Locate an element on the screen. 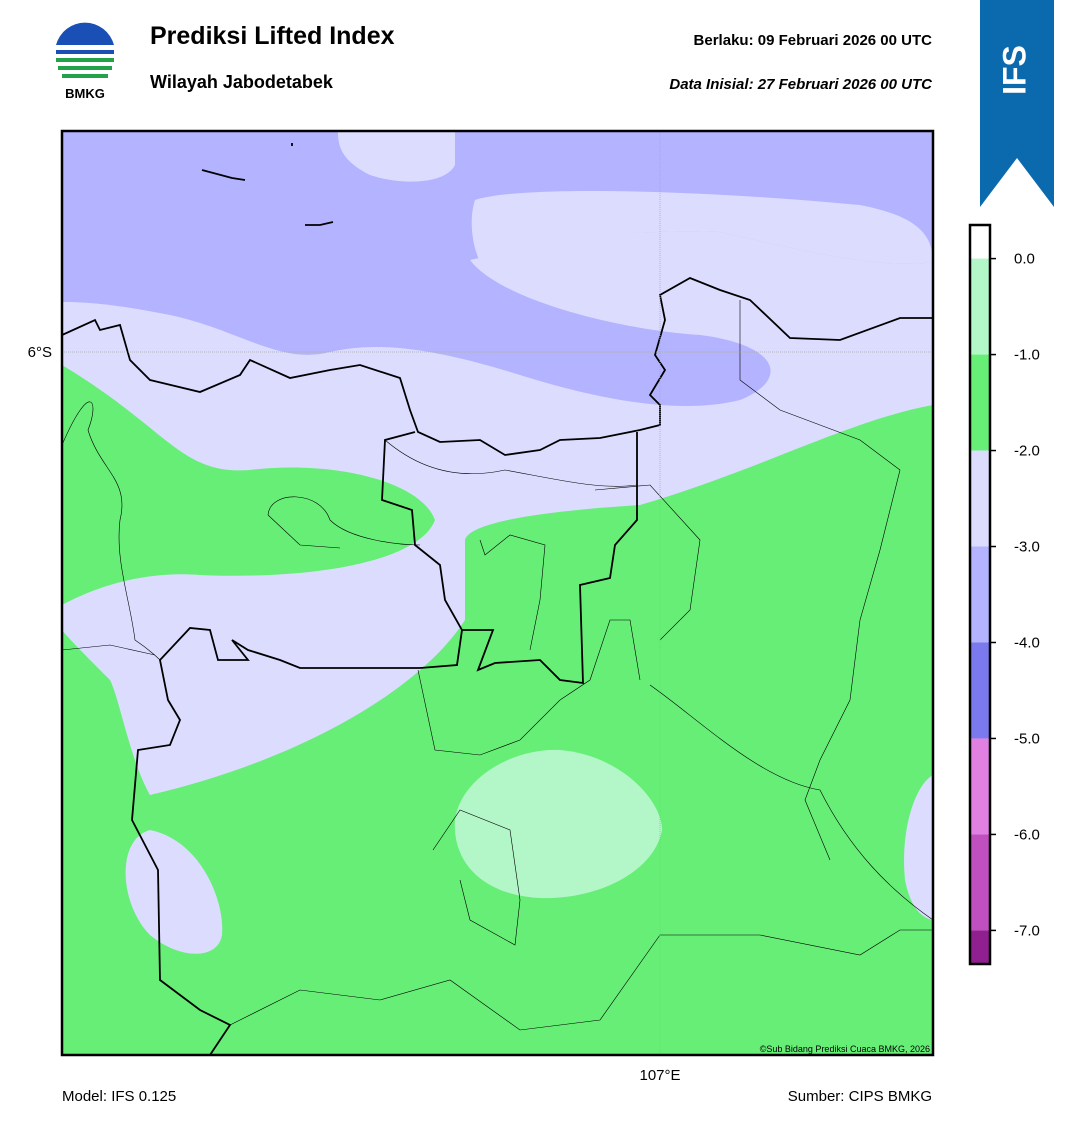 Image resolution: width=1068 pixels, height=1128 pixels. valid-time: Berlaku: 09 Februari 2026 00 UTC is located at coordinates (813, 40).